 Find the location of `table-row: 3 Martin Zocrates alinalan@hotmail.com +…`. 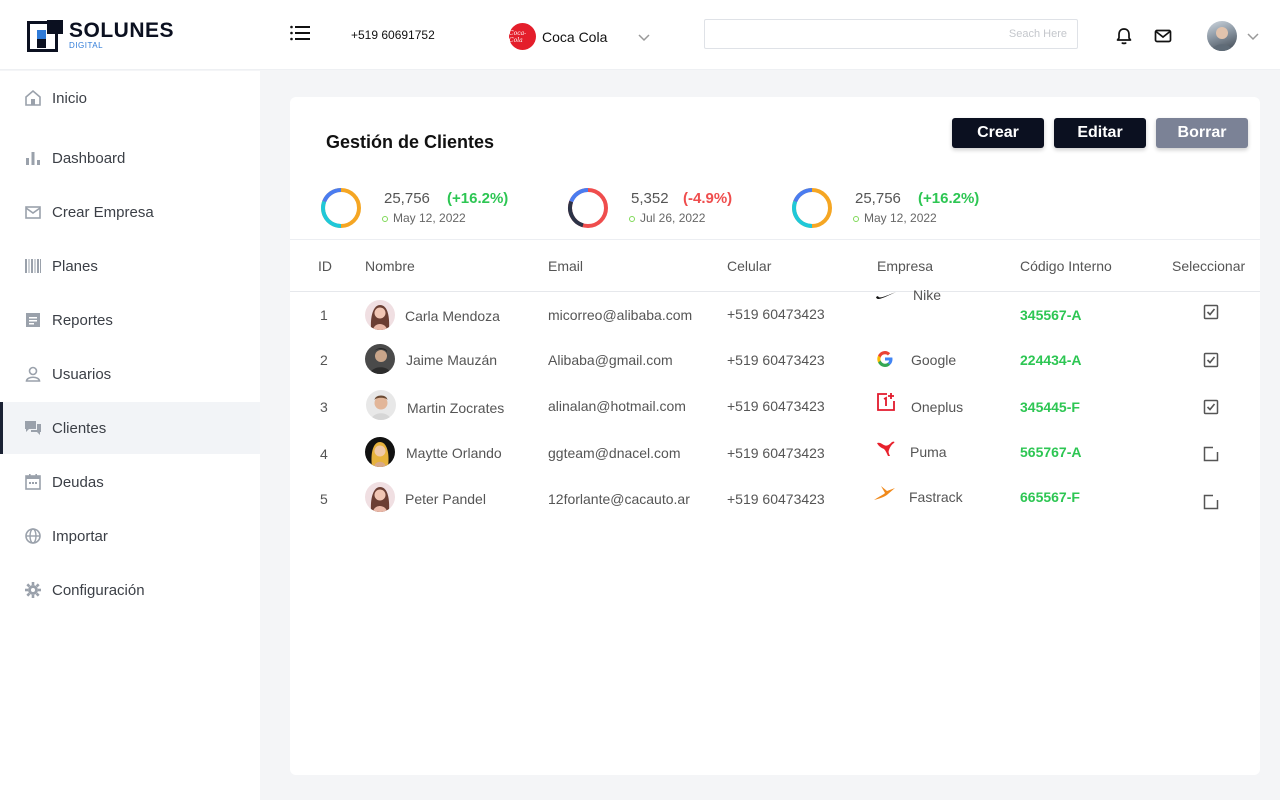

table-row: 3 Martin Zocrates alinalan@hotmail.com +… is located at coordinates (775, 407).